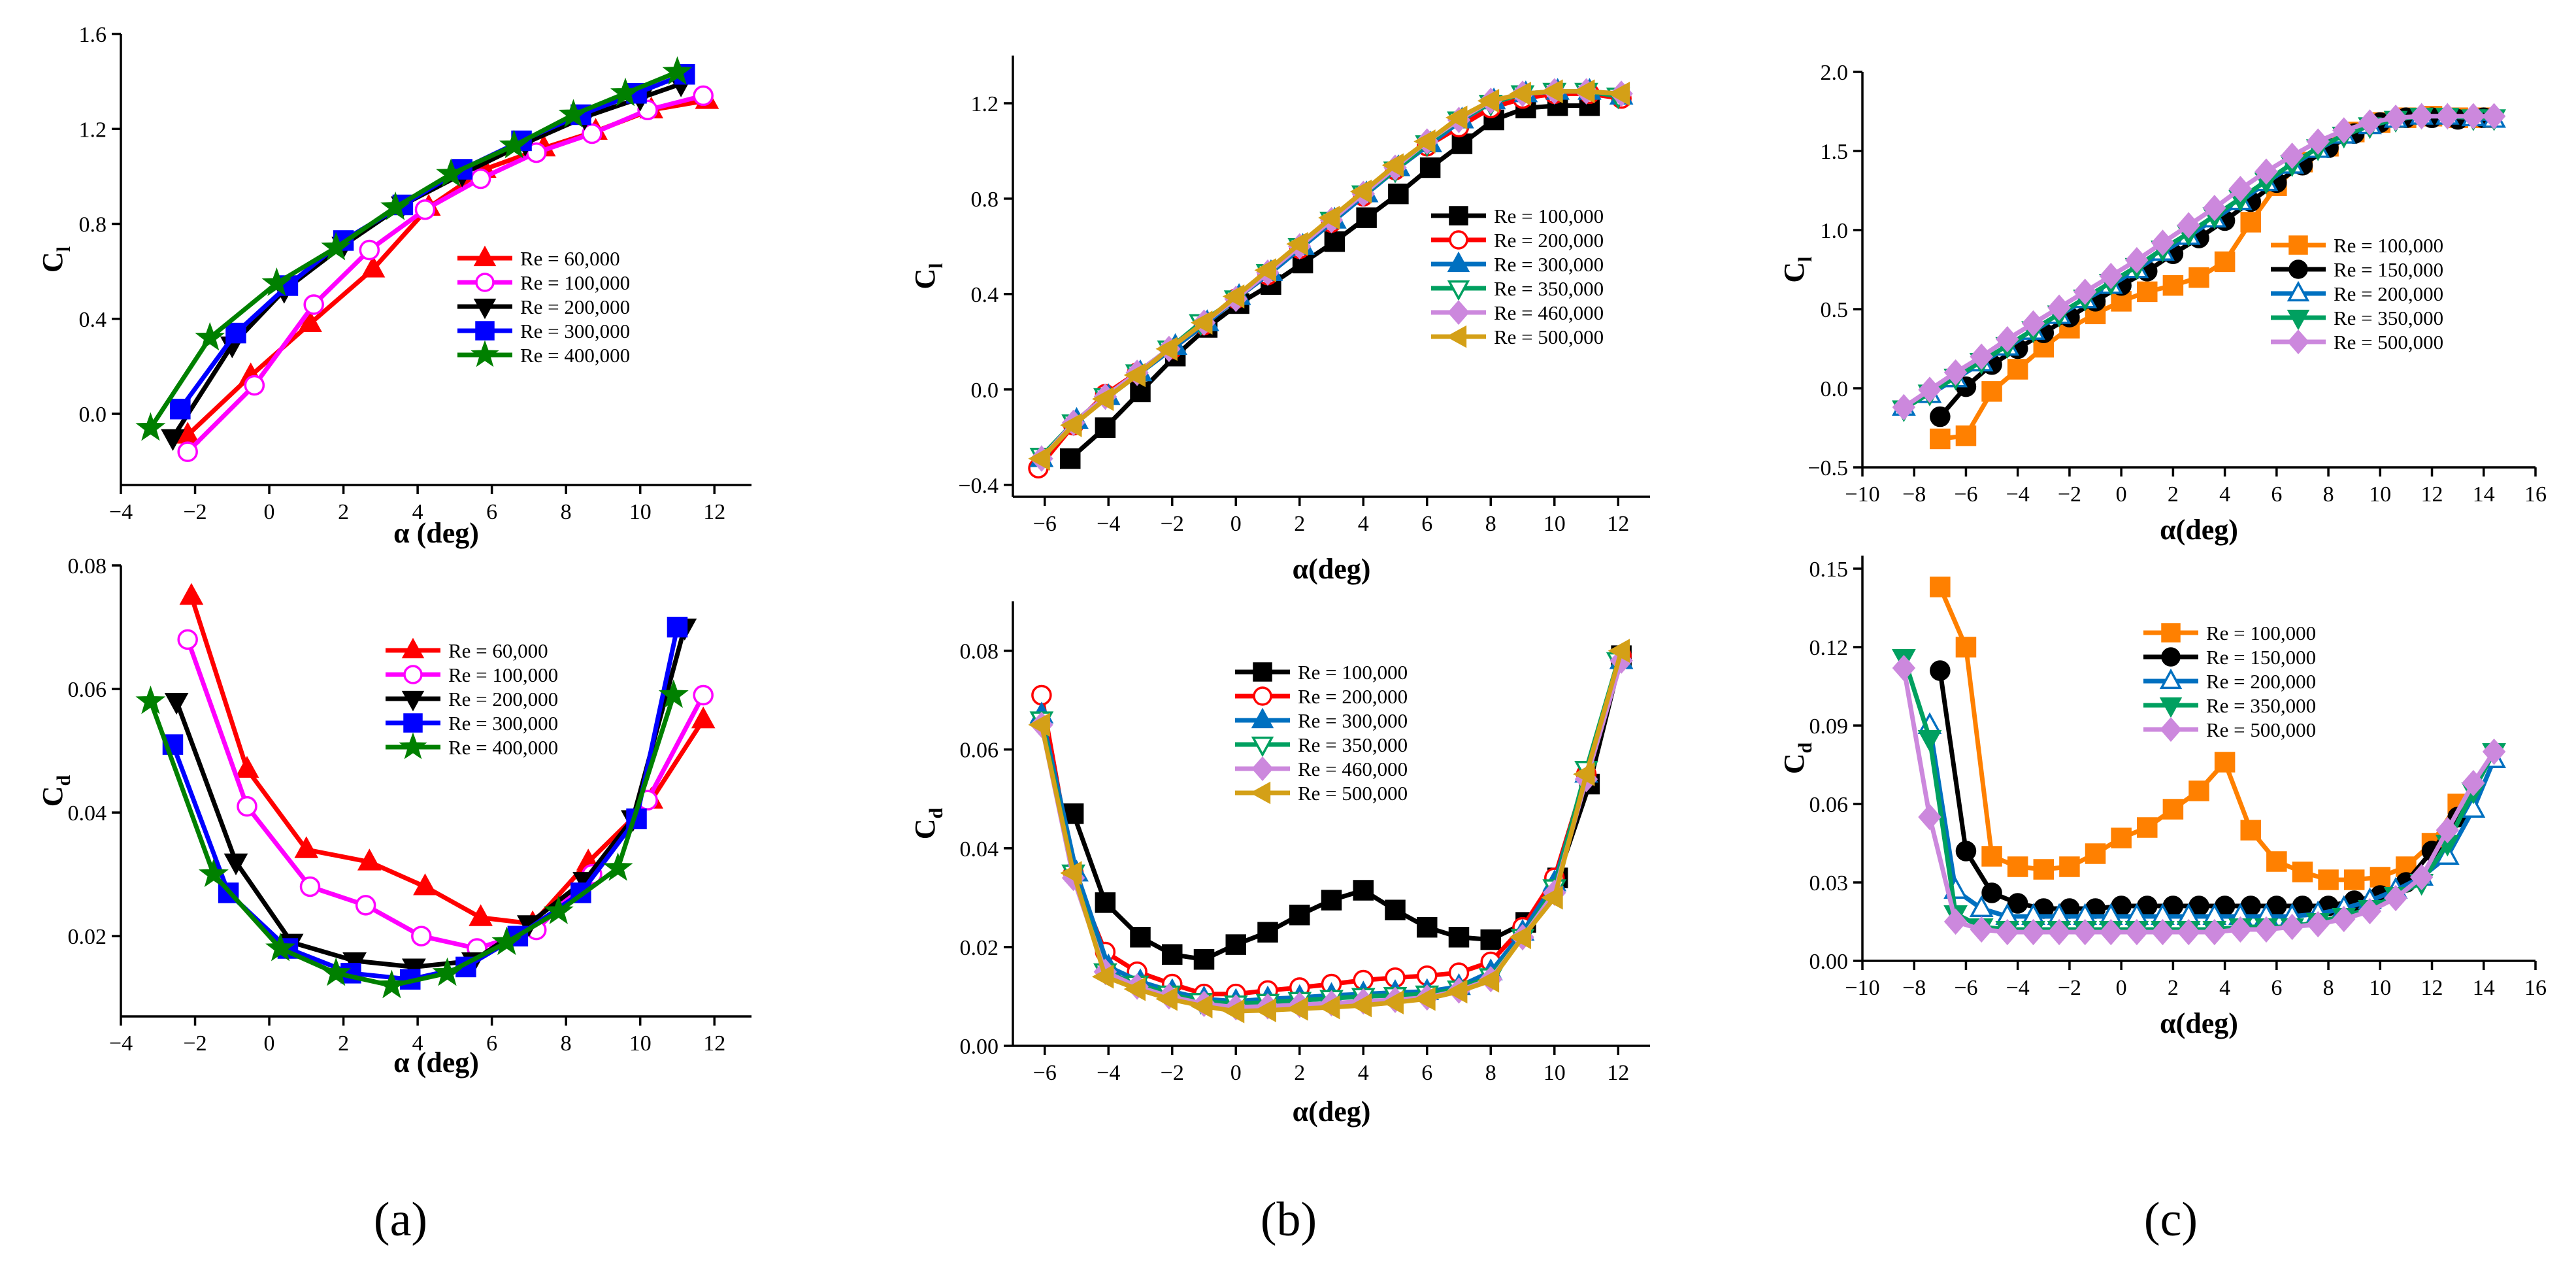  Describe the element at coordinates (928, 276) in the screenshot. I see `y-axis-title: Cl` at that location.